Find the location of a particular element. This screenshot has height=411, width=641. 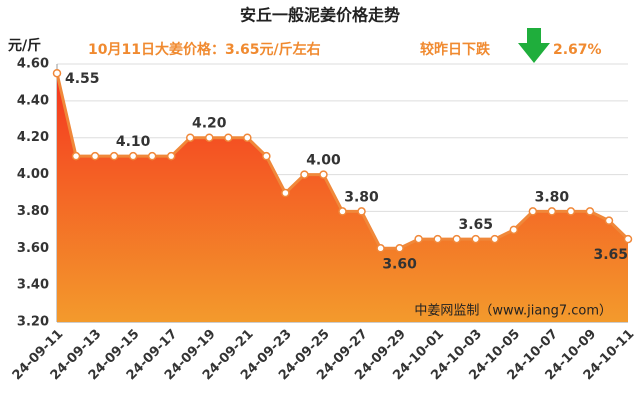

y-tick-label: 4.00 is located at coordinates (33, 174).